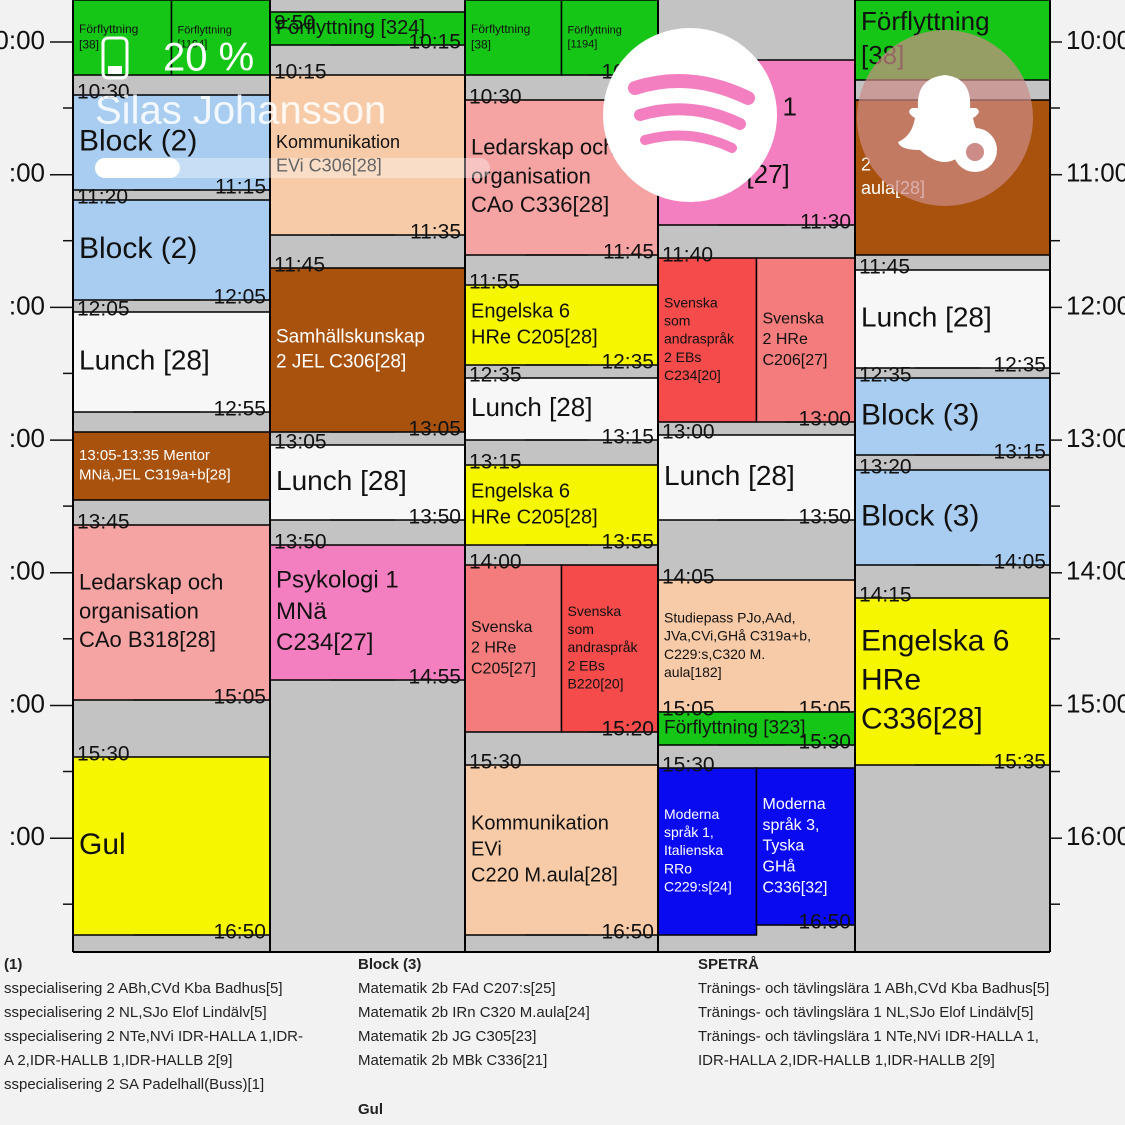  What do you see at coordinates (544, 875) in the screenshot?
I see `lesson-text: C220 M.aula[28]` at bounding box center [544, 875].